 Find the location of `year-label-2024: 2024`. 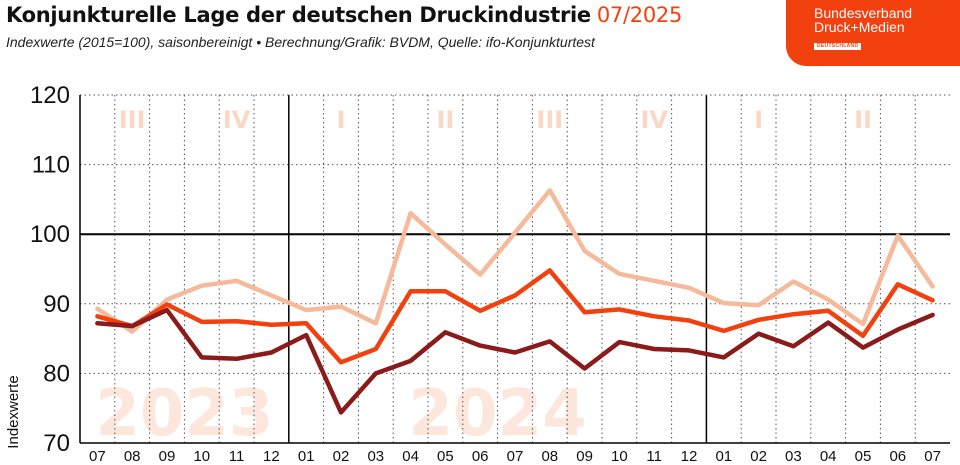

year-label-2024: 2024 is located at coordinates (498, 414).